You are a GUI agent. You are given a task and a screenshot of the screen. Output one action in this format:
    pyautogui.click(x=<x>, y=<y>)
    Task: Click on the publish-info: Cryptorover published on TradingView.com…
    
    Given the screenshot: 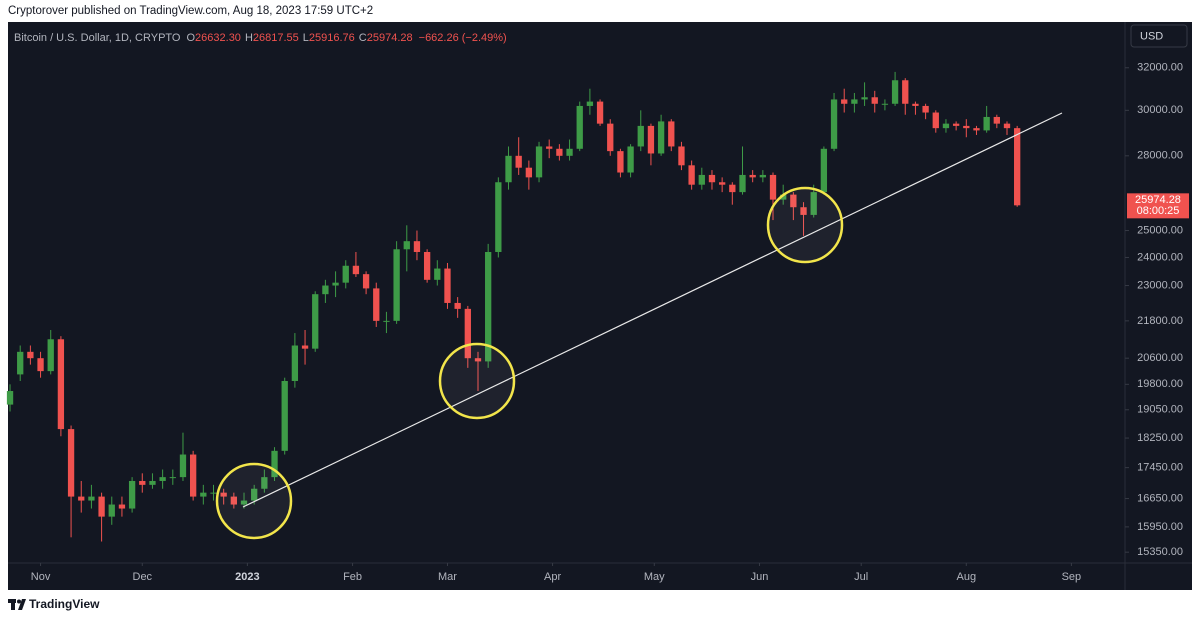 What is the action you would take?
    pyautogui.click(x=190, y=11)
    